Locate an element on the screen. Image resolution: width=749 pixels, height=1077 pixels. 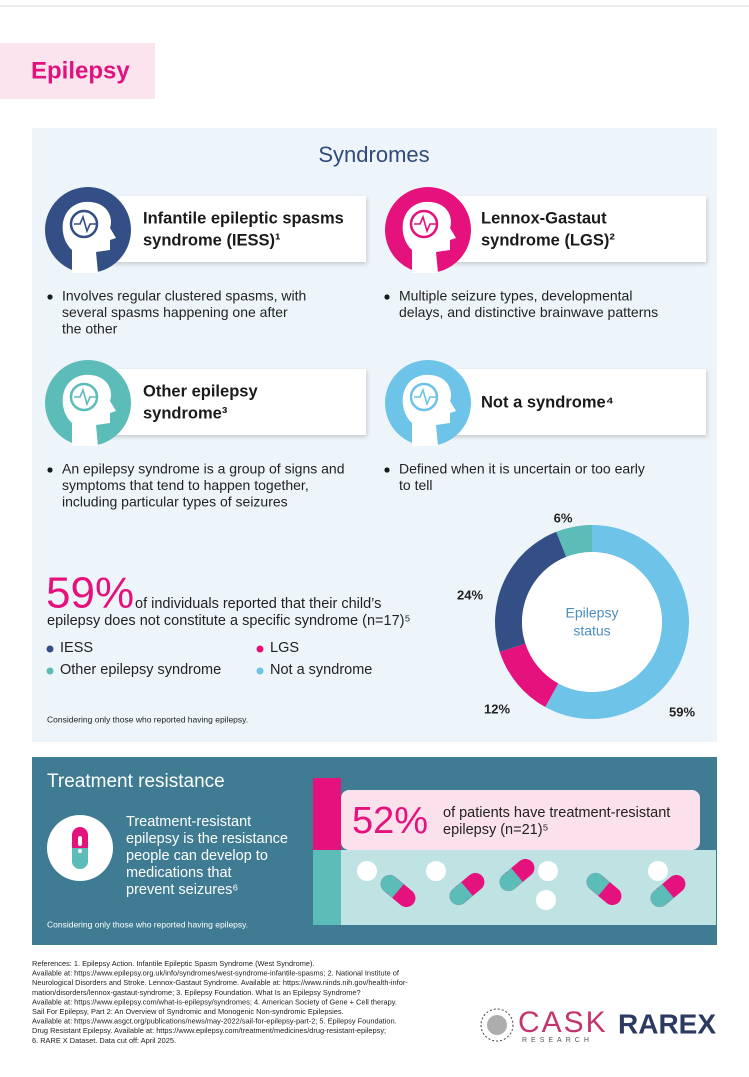
syndrome-description: including particular types of seizures is located at coordinates (175, 502).